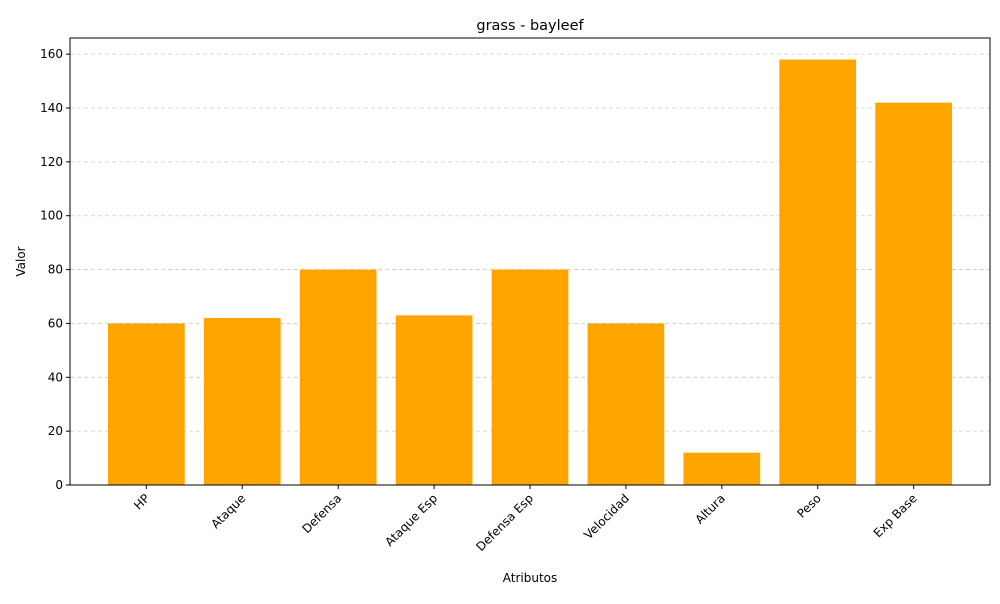  Describe the element at coordinates (55, 377) in the screenshot. I see `y-tick-label: 40` at that location.